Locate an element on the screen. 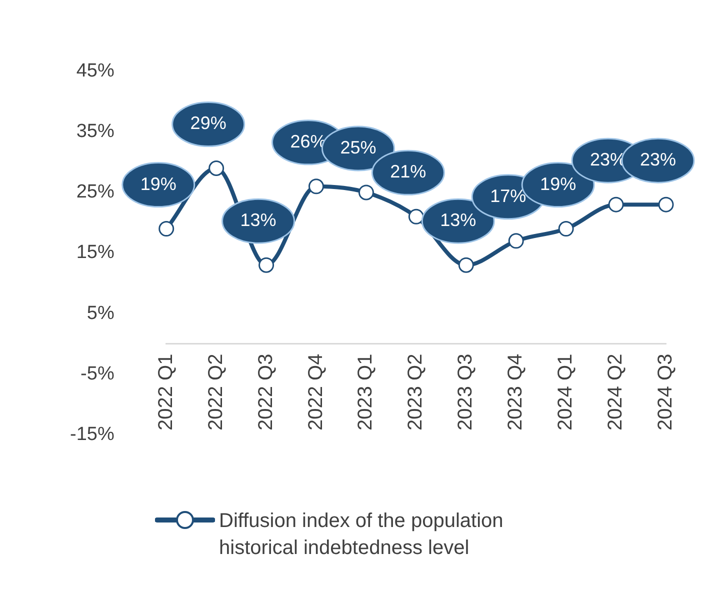  x-tick-label: 2022 Q1 is located at coordinates (165, 392).